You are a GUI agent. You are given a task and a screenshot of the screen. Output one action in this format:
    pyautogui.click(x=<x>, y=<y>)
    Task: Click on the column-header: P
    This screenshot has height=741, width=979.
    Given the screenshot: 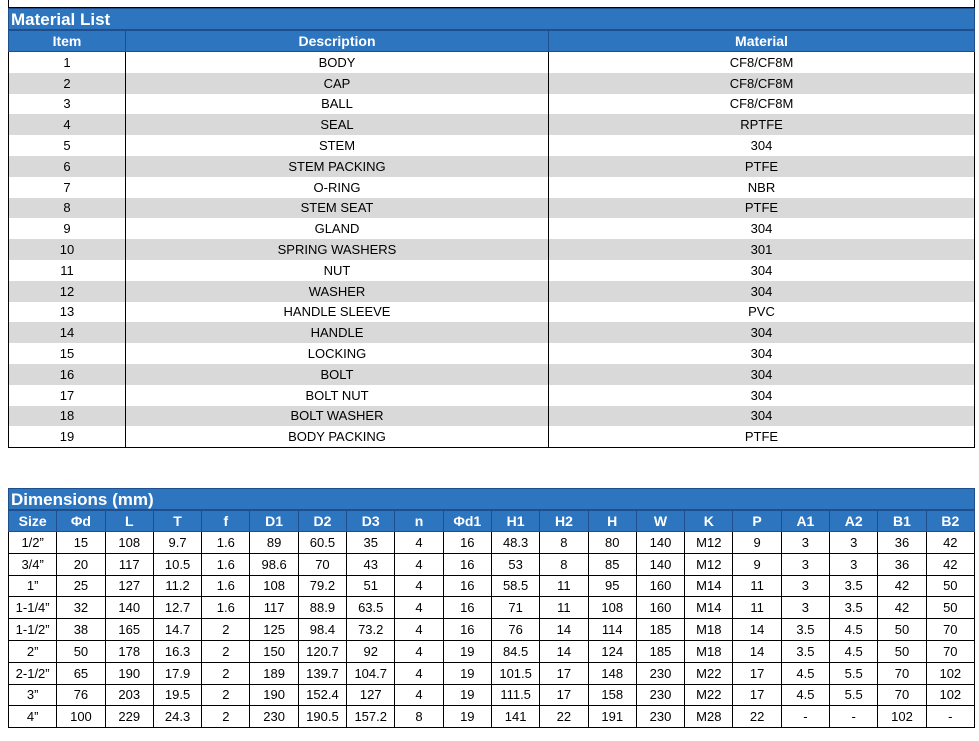 What is the action you would take?
    pyautogui.click(x=757, y=521)
    